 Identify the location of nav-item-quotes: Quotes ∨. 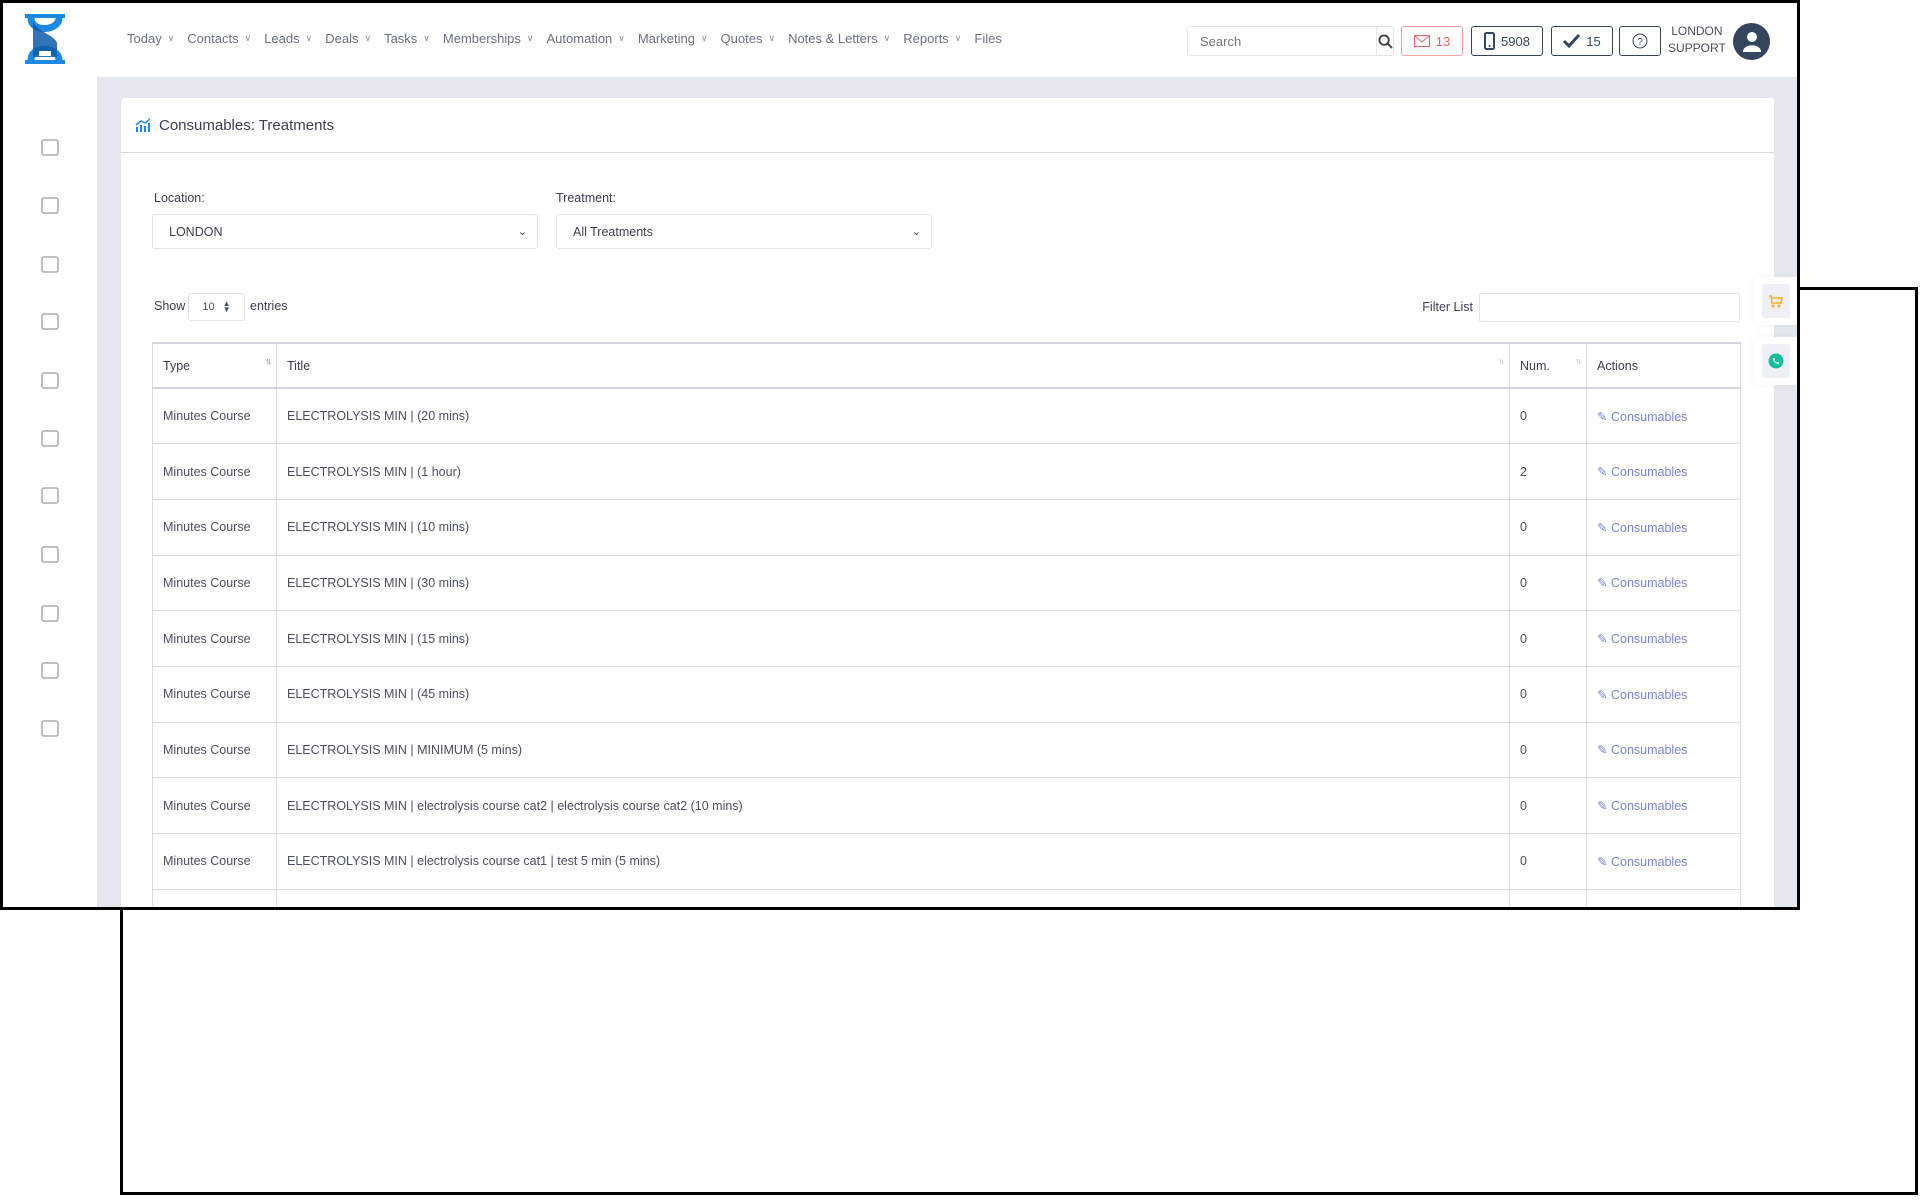
(748, 38).